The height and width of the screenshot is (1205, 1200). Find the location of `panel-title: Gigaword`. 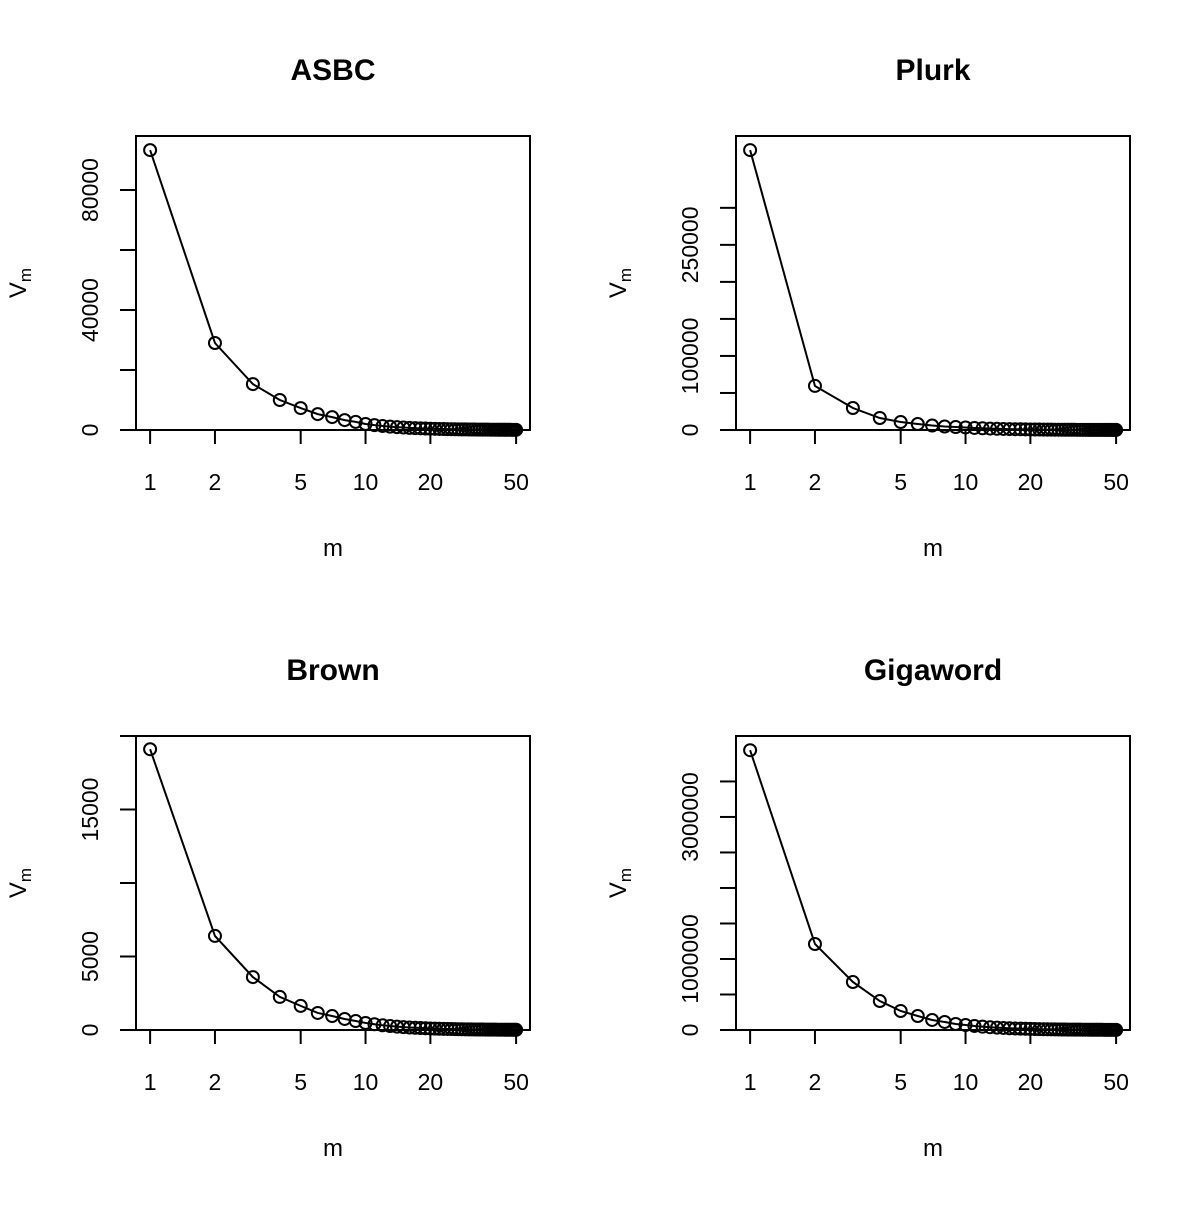

panel-title: Gigaword is located at coordinates (933, 670).